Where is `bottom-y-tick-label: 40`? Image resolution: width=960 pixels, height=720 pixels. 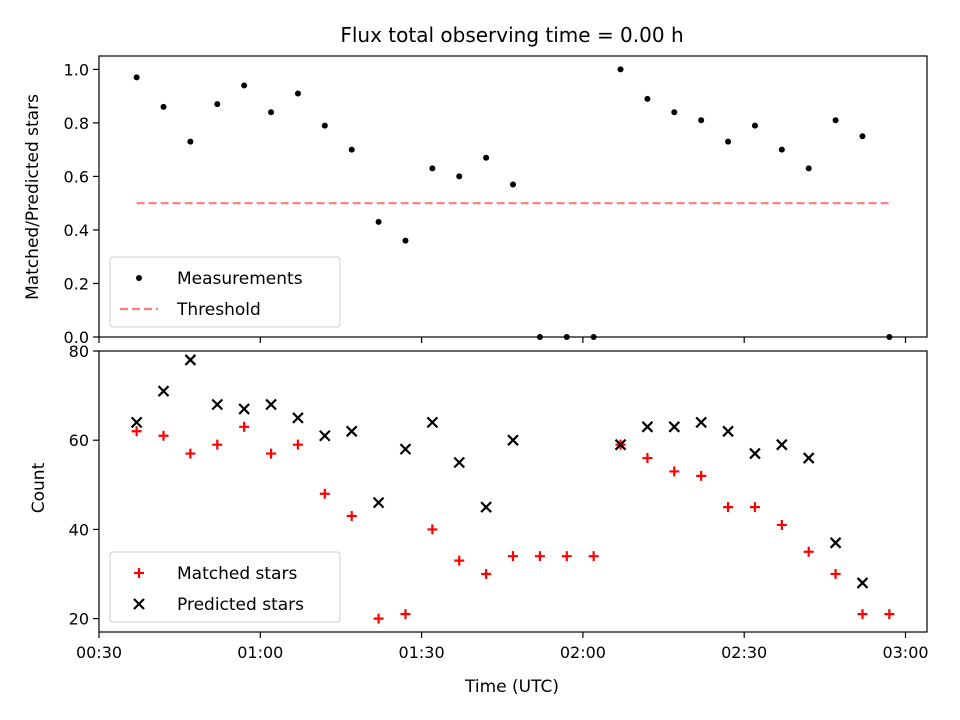
bottom-y-tick-label: 40 is located at coordinates (79, 529).